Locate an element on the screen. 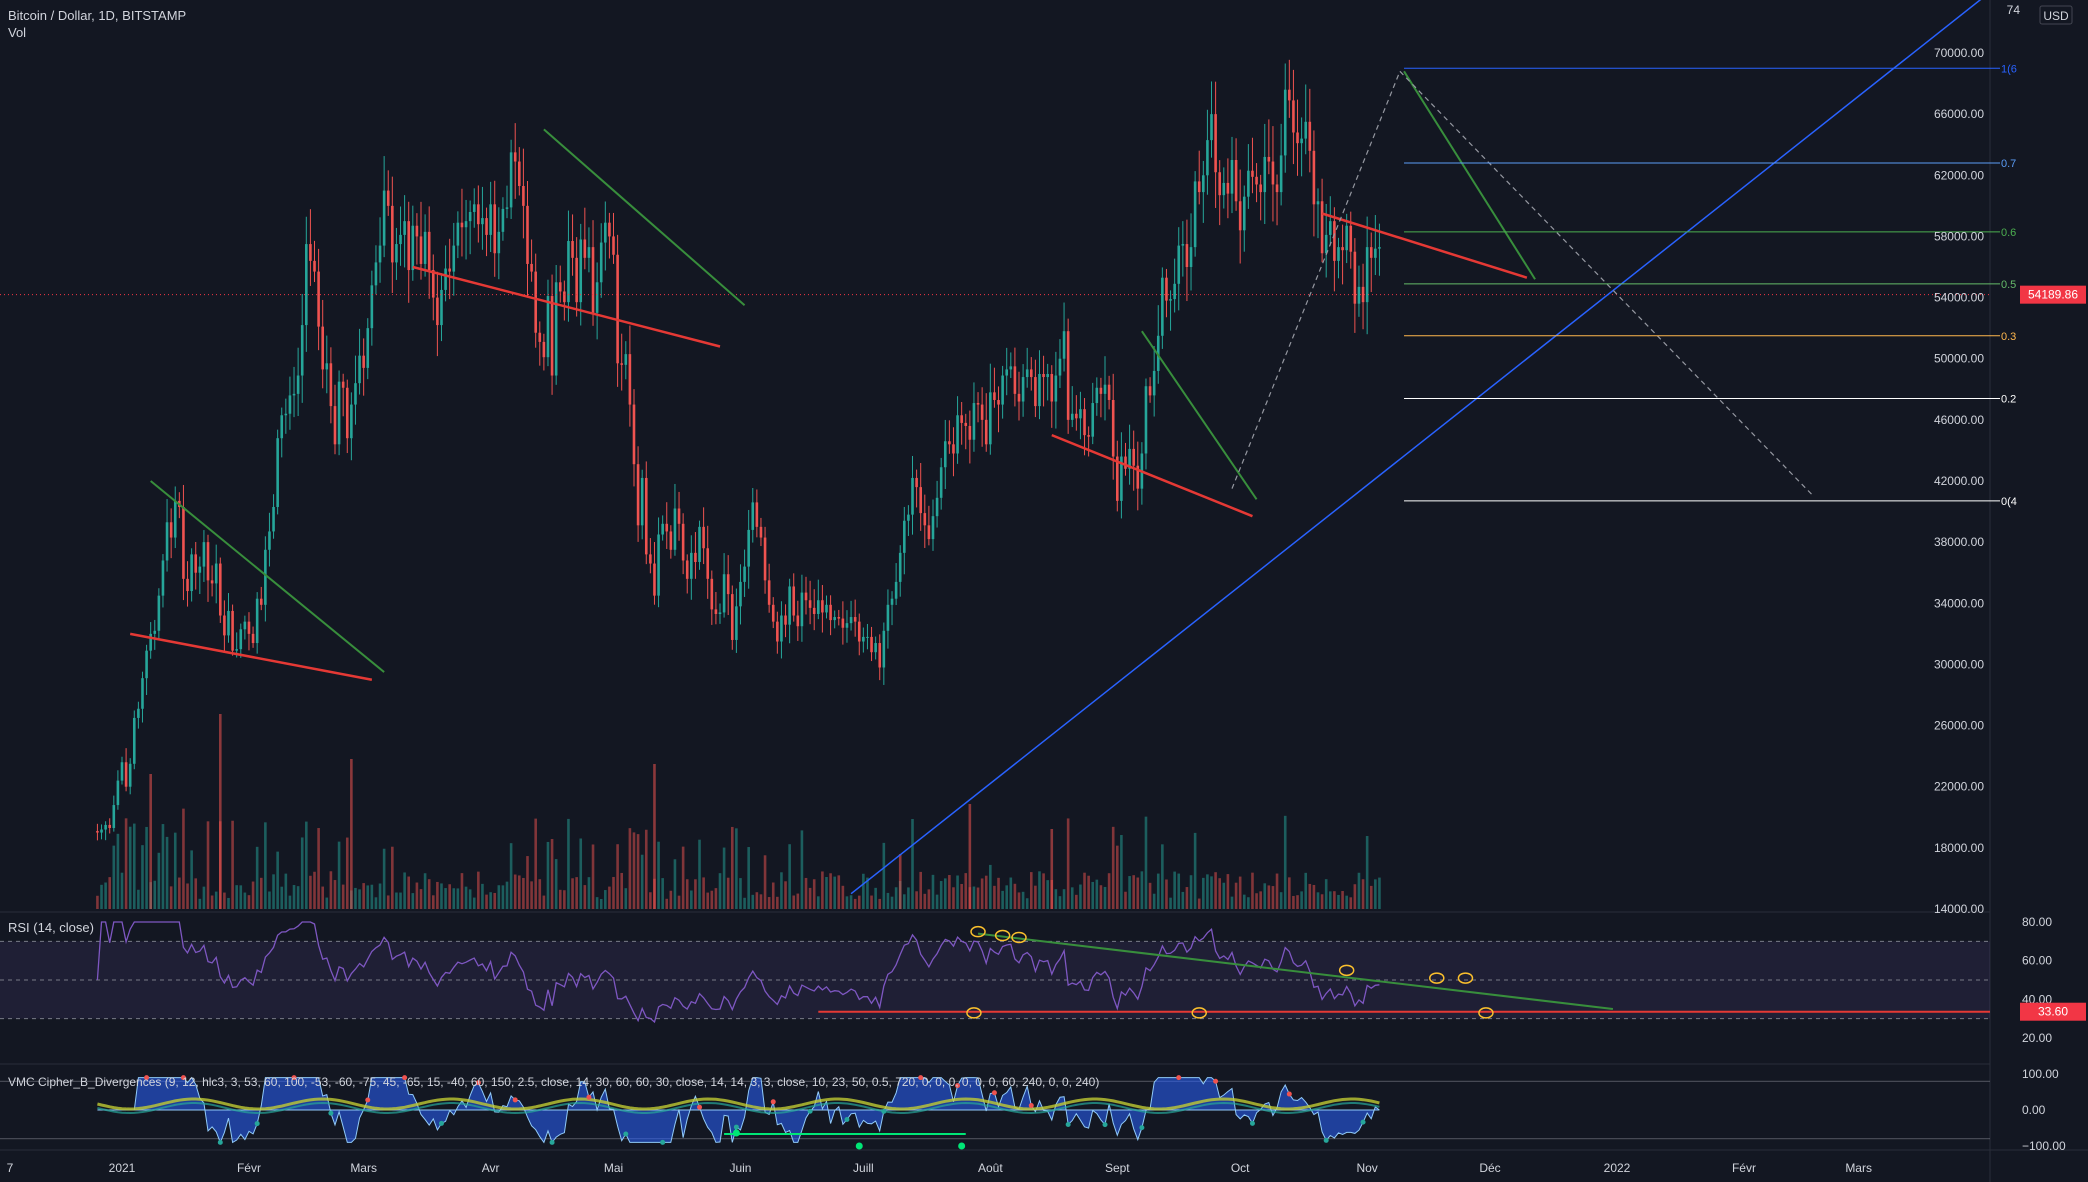  vmc-buy-signal is located at coordinates (962, 1146).